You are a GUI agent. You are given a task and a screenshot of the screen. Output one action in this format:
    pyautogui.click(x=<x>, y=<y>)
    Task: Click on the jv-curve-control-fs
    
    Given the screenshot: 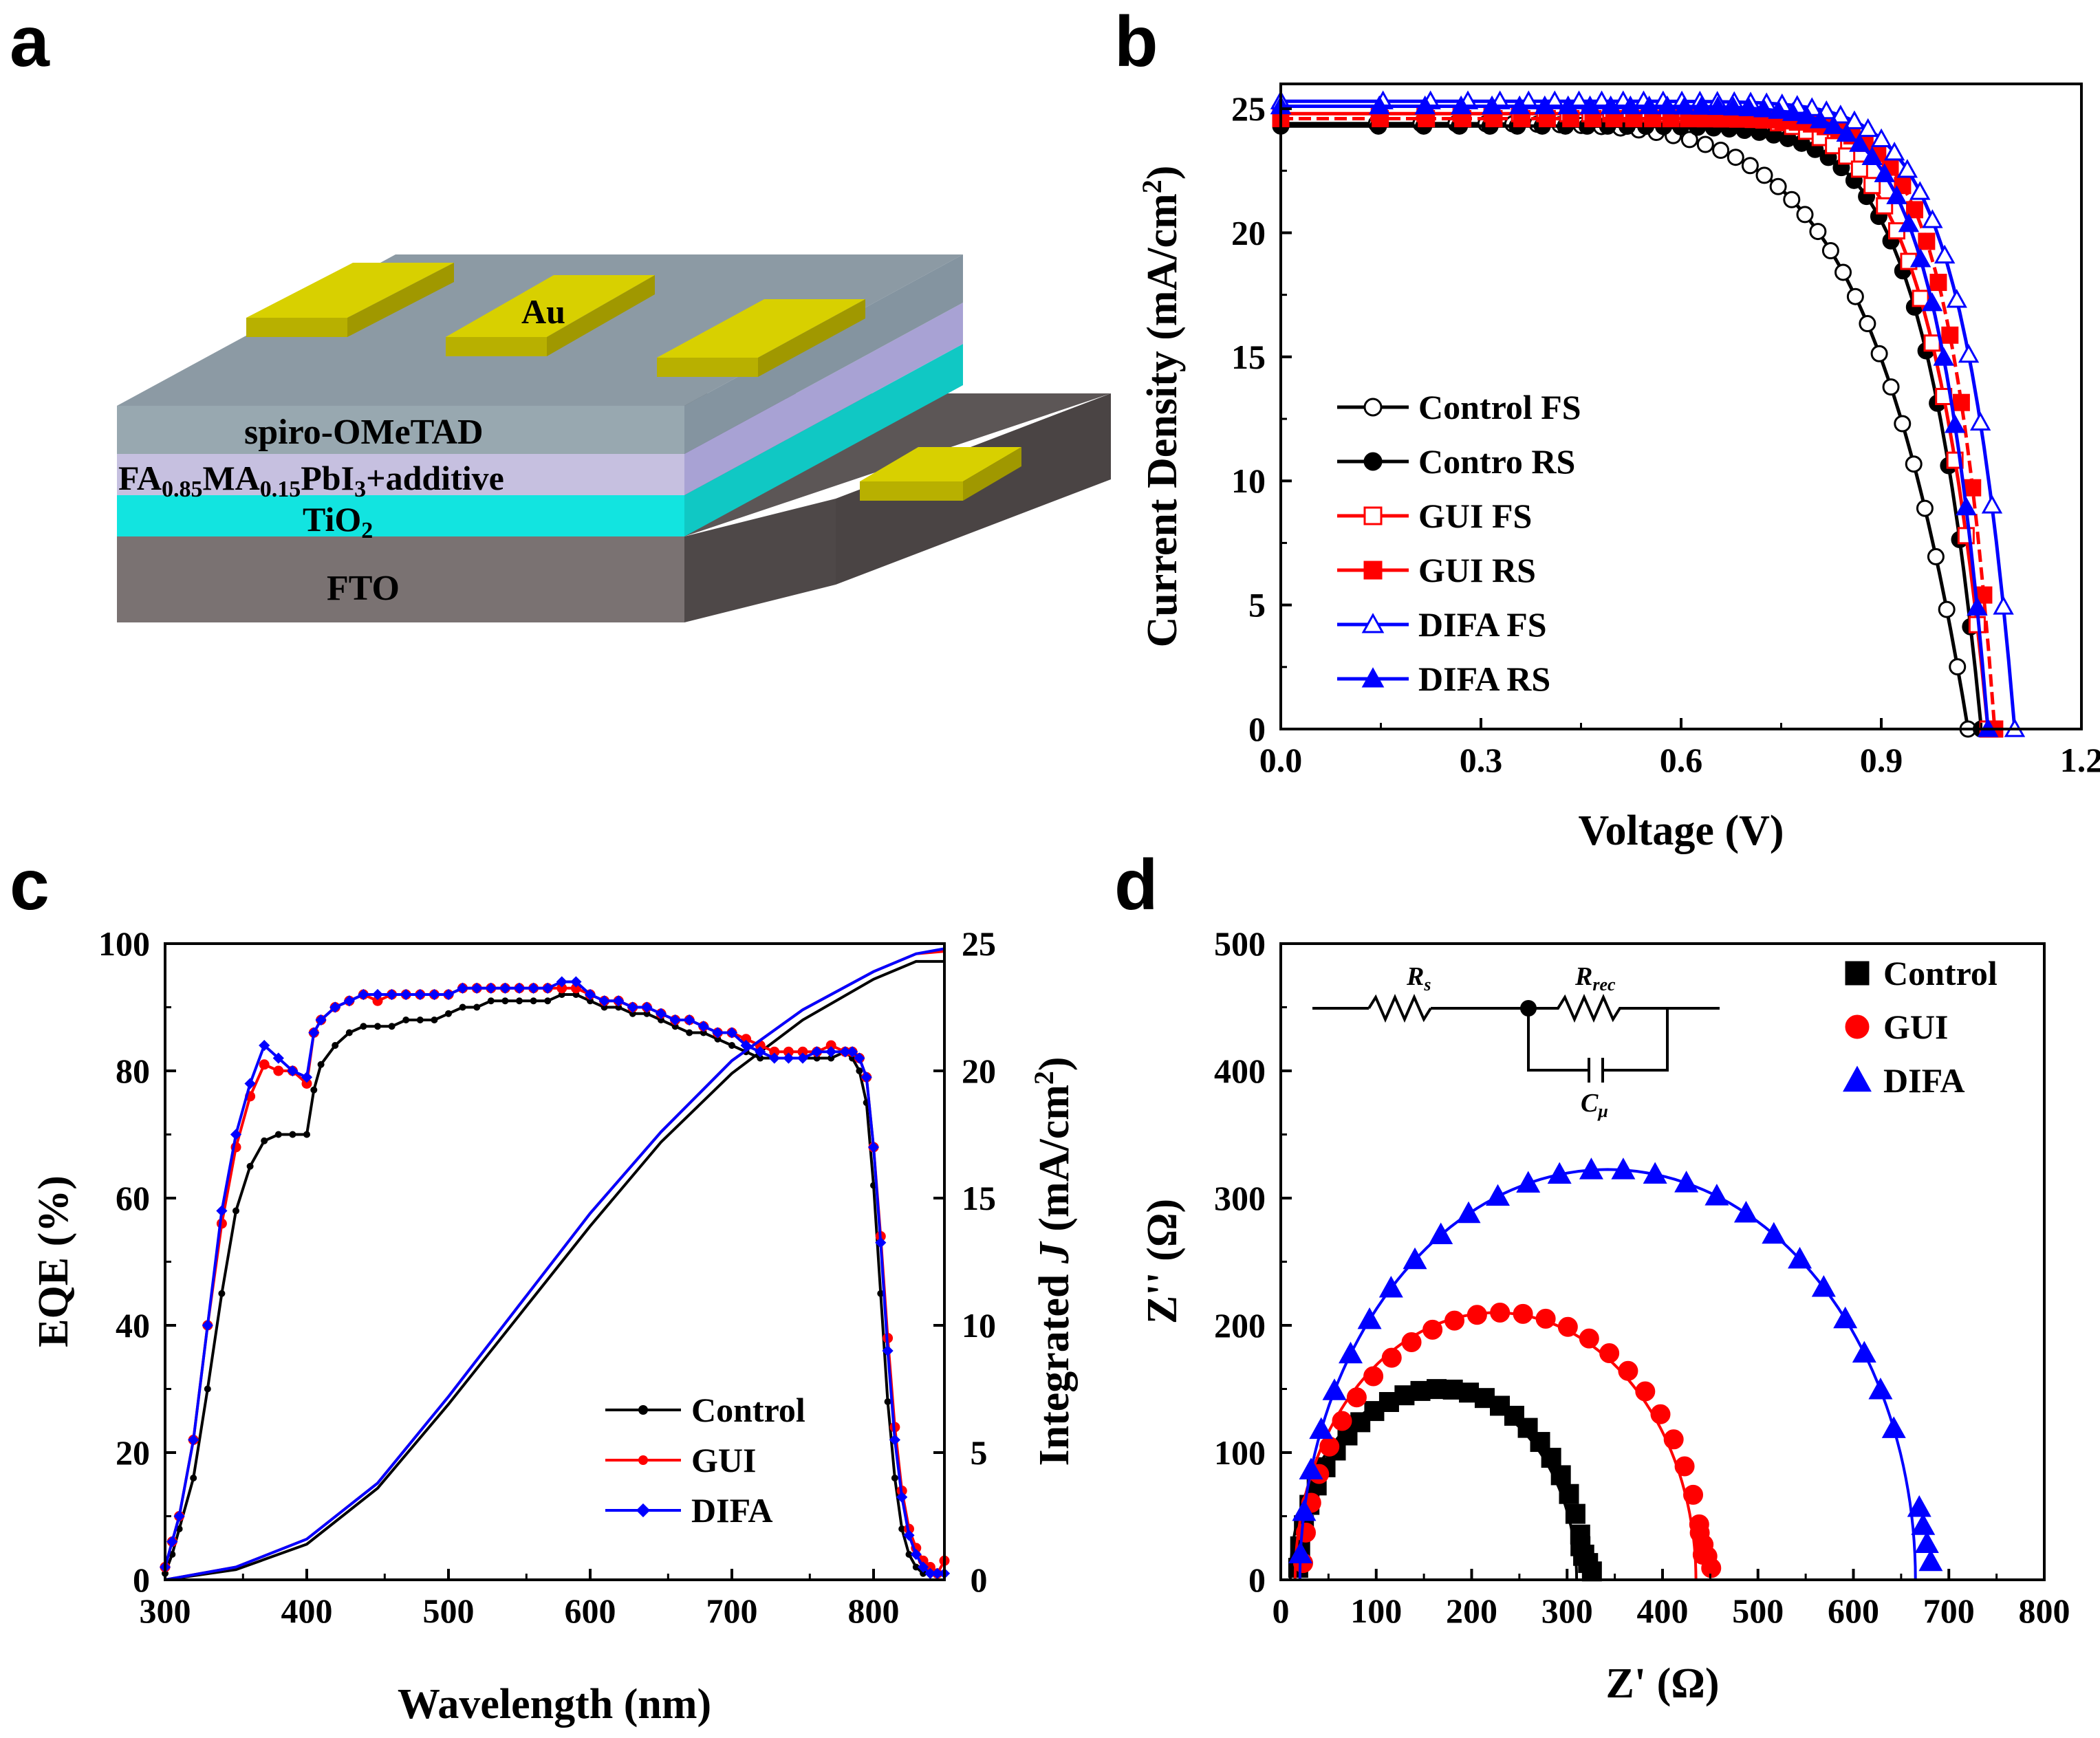 What is the action you would take?
    pyautogui.click(x=1625, y=426)
    